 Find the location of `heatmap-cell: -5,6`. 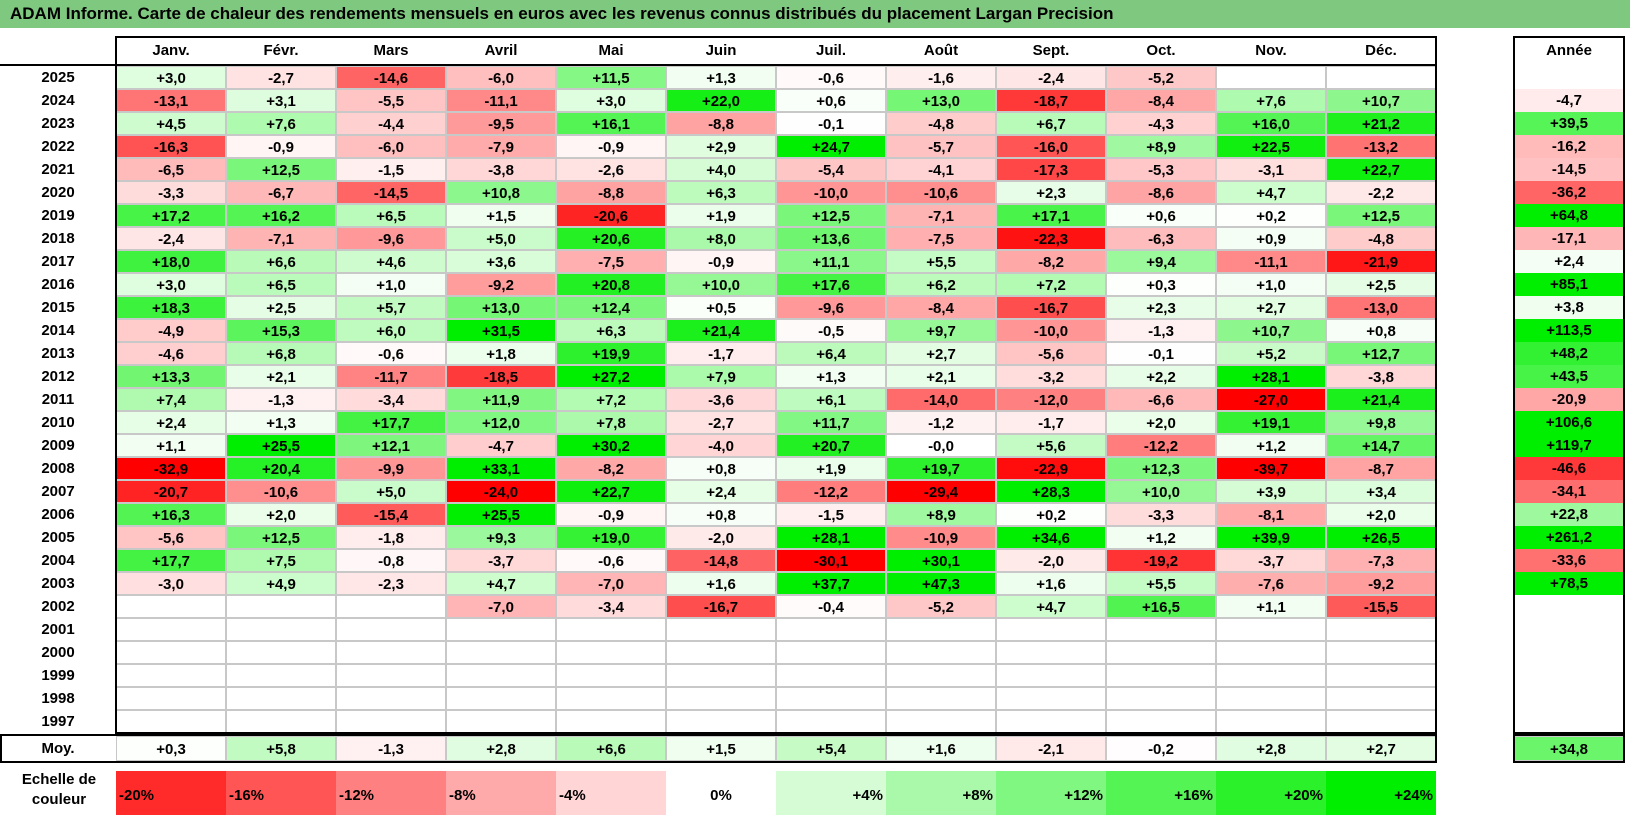

heatmap-cell: -5,6 is located at coordinates (171, 537).